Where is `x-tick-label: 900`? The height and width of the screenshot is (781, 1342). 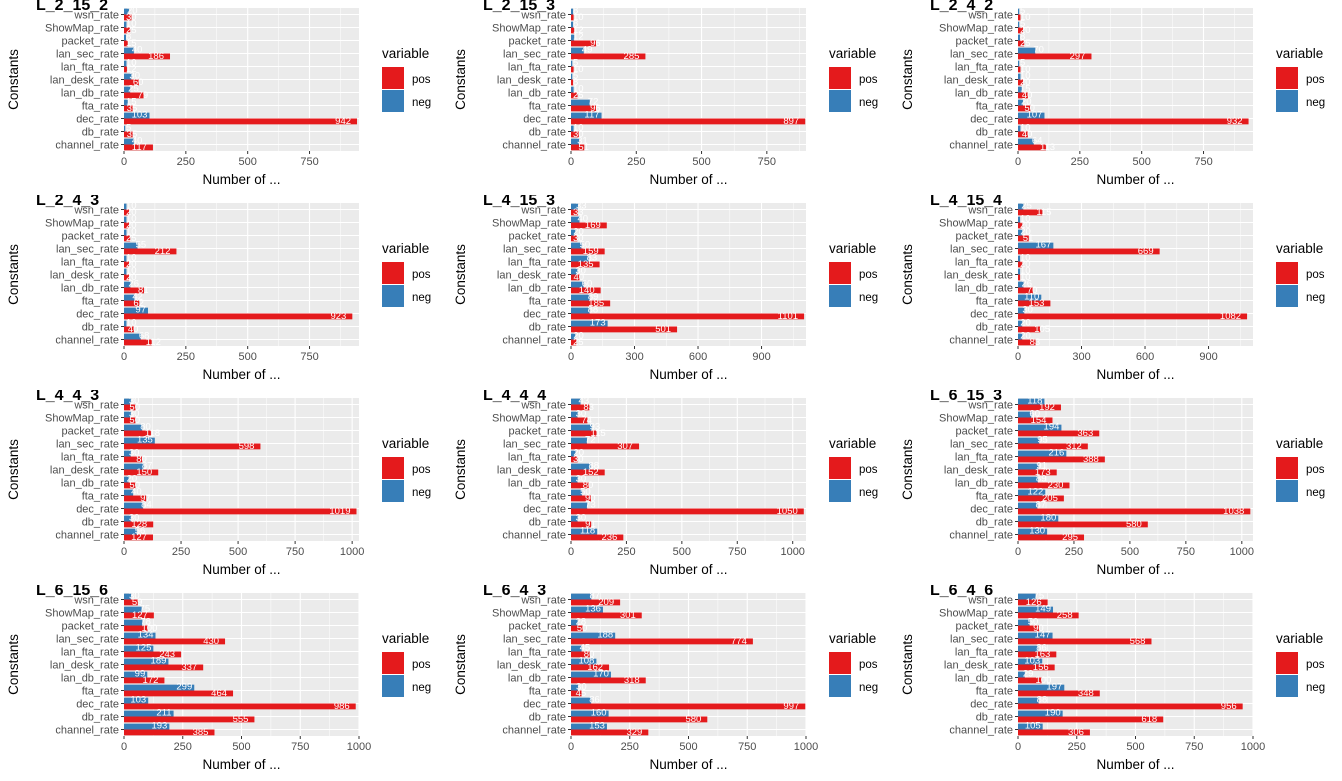
x-tick-label: 900 is located at coordinates (1208, 357).